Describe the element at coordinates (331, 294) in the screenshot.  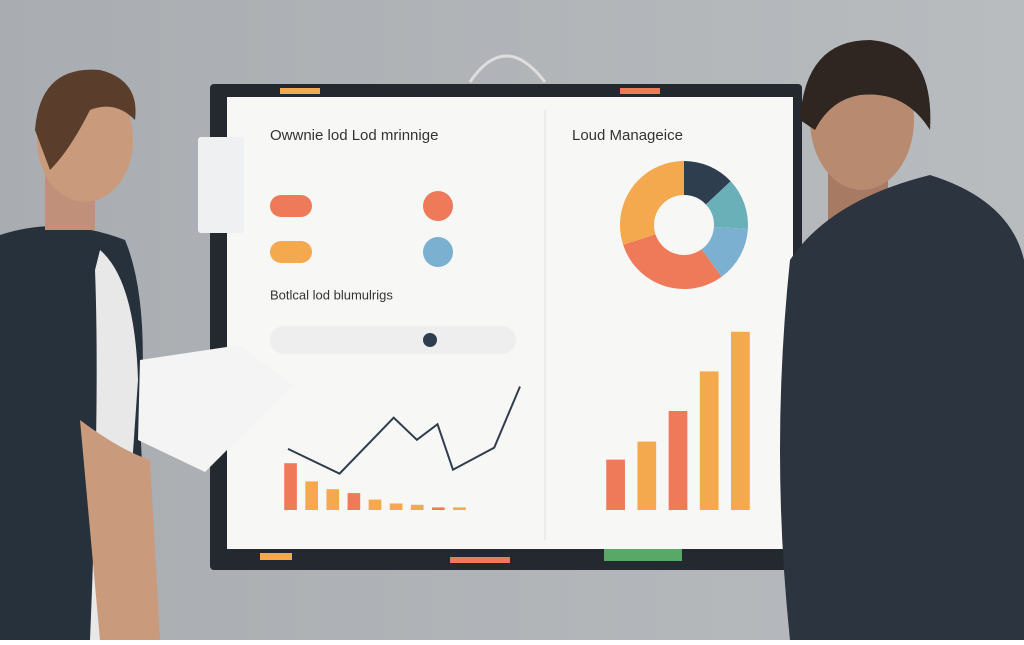
I see `heading: Botlcal lod blumulrigs` at that location.